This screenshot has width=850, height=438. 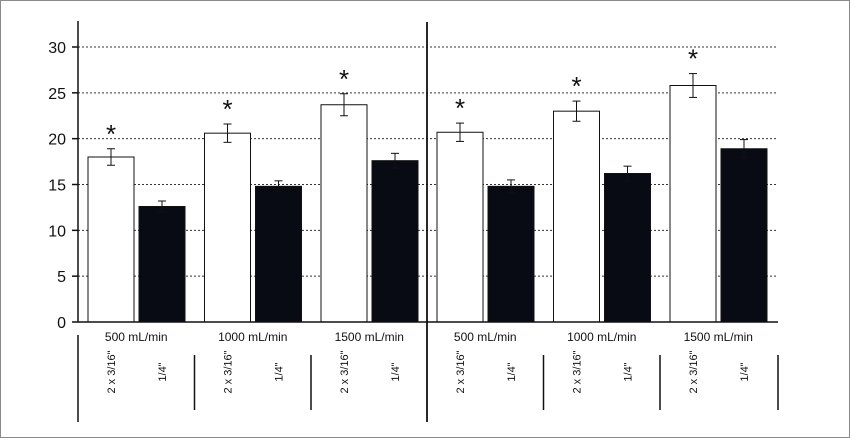 What do you see at coordinates (57, 48) in the screenshot?
I see `y-tick-label: 30` at bounding box center [57, 48].